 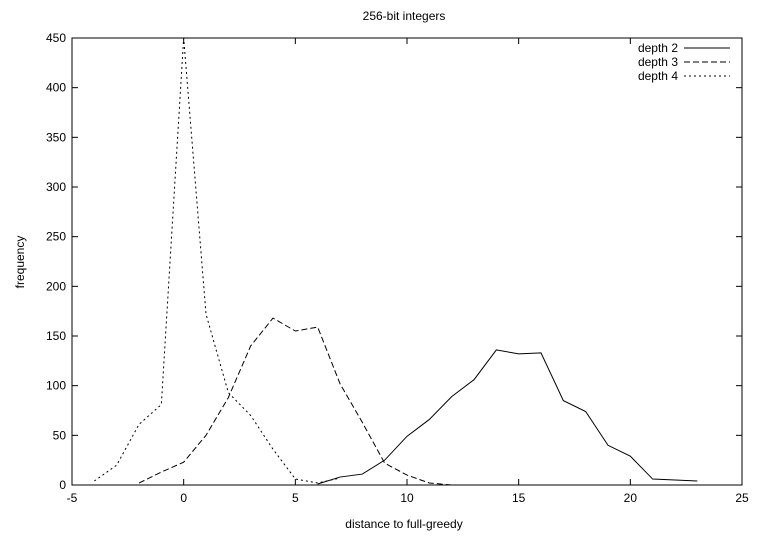 What do you see at coordinates (56, 286) in the screenshot?
I see `y-tick-label: 200` at bounding box center [56, 286].